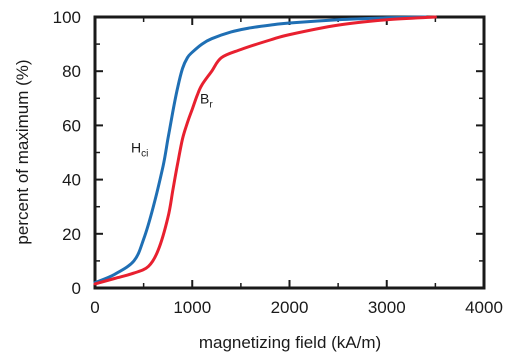 Image resolution: width=508 pixels, height=363 pixels. What do you see at coordinates (139, 150) in the screenshot?
I see `annotation-hci: Hci` at bounding box center [139, 150].